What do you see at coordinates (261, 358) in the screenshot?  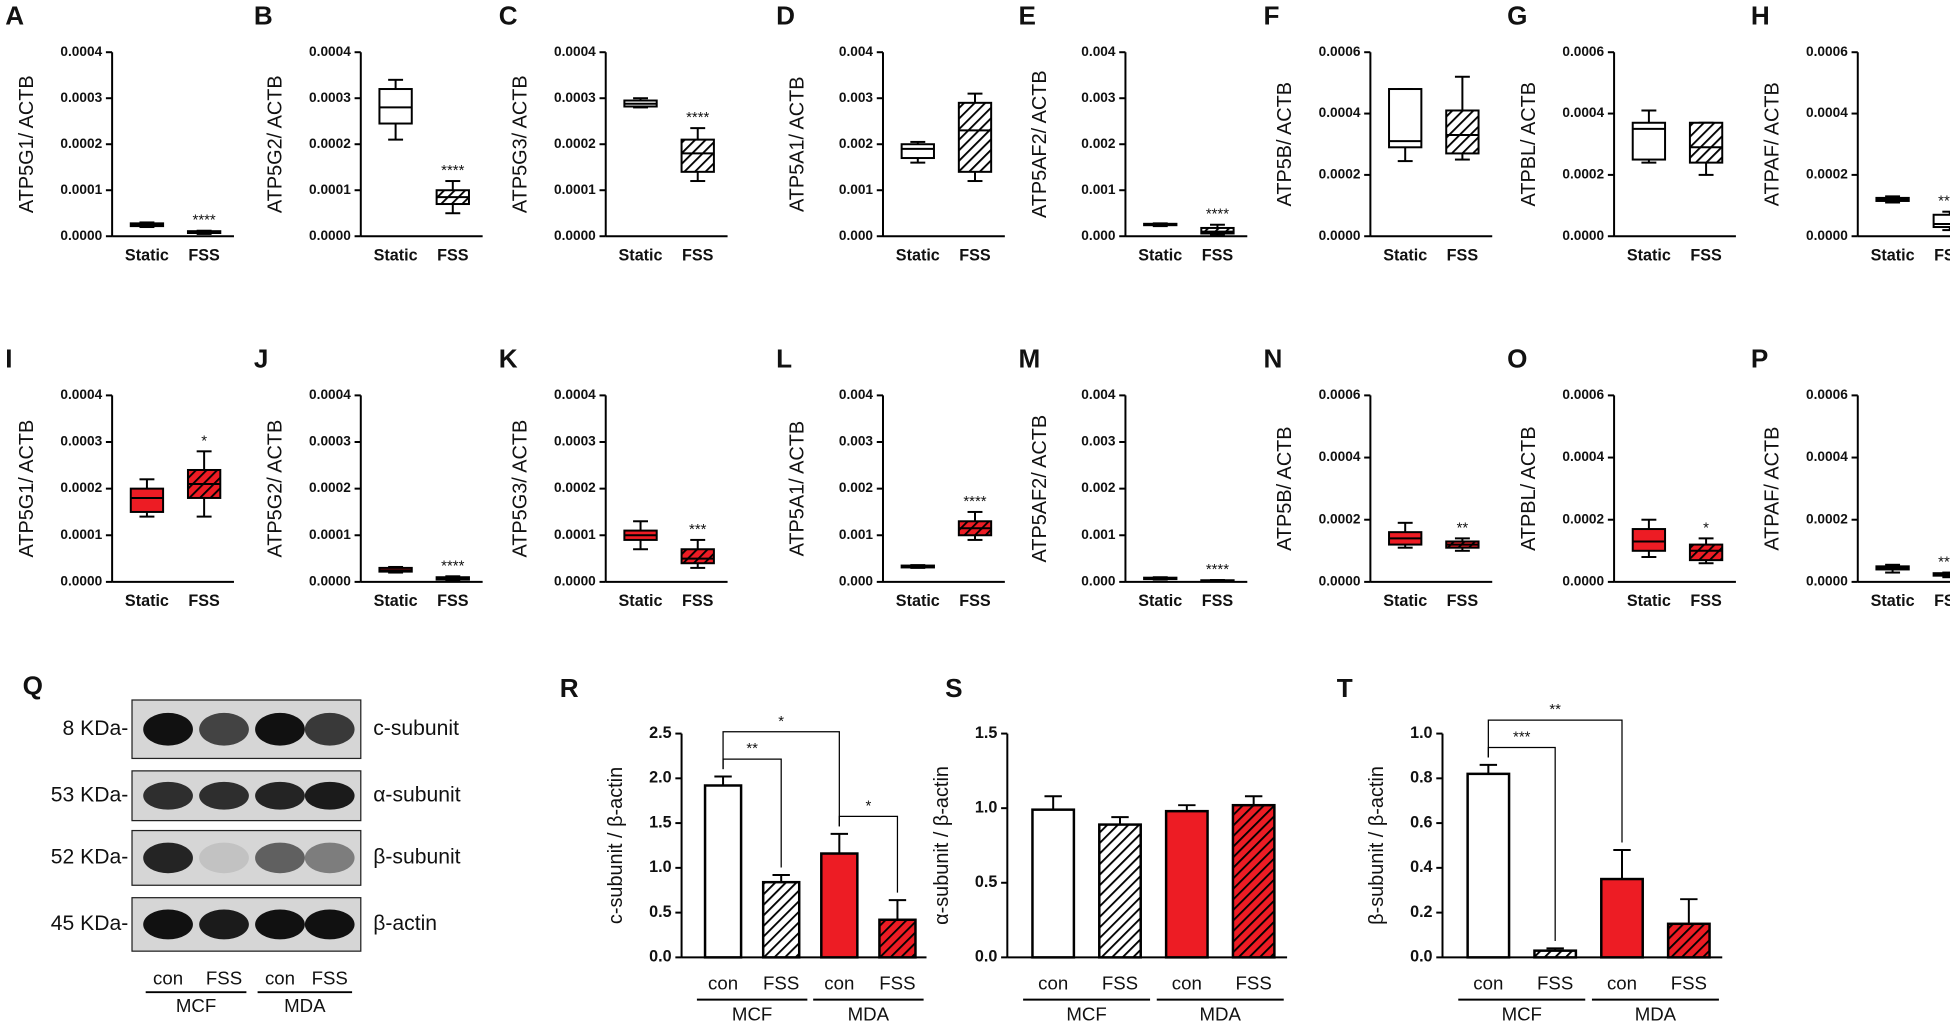 I see `panel-letter: J` at bounding box center [261, 358].